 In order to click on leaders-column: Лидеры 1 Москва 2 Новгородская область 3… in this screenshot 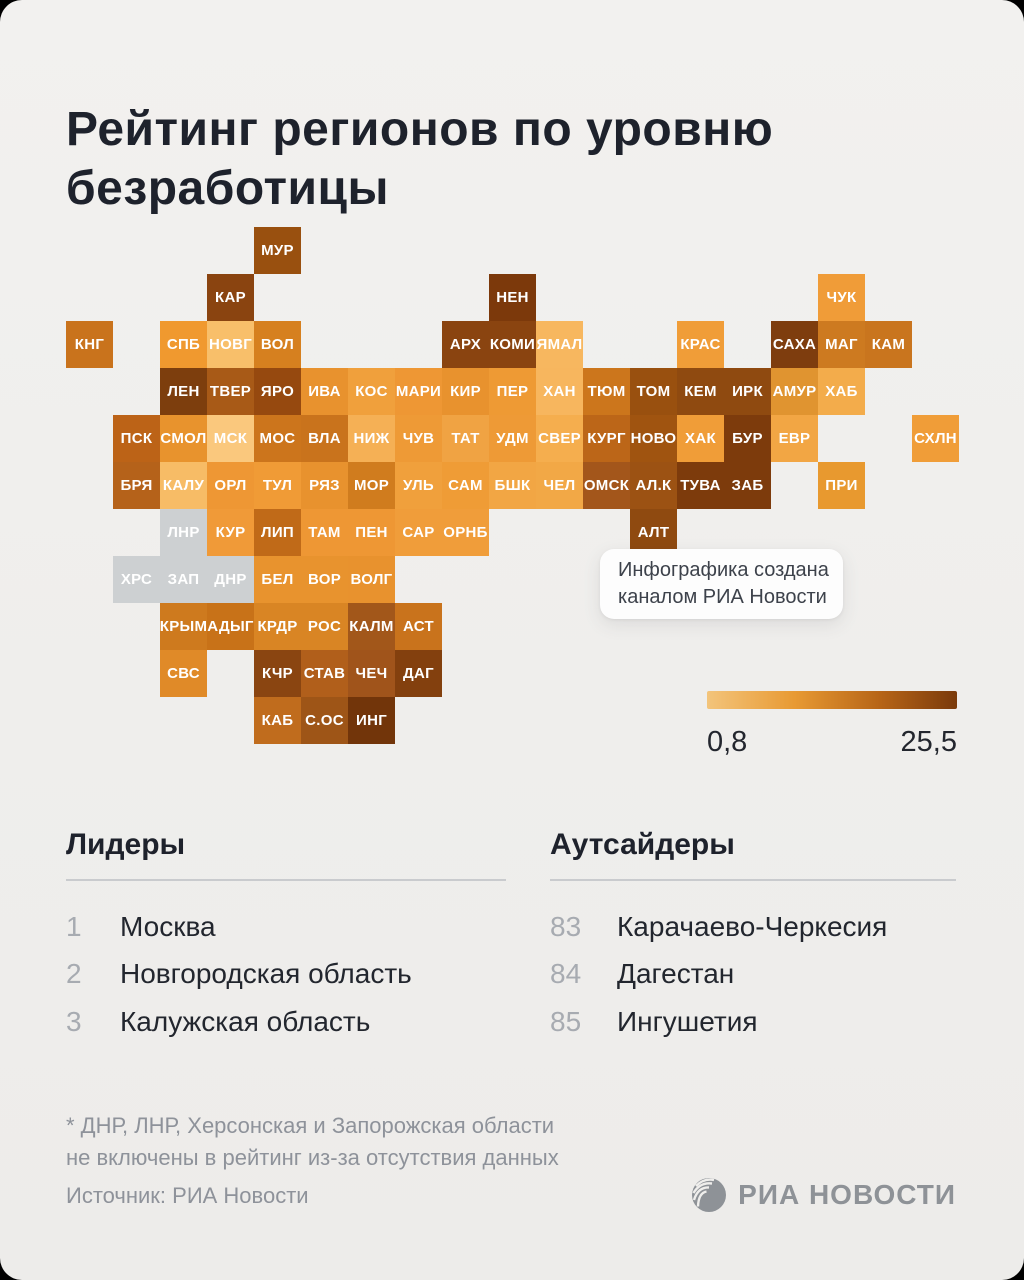, I will do `click(286, 937)`.